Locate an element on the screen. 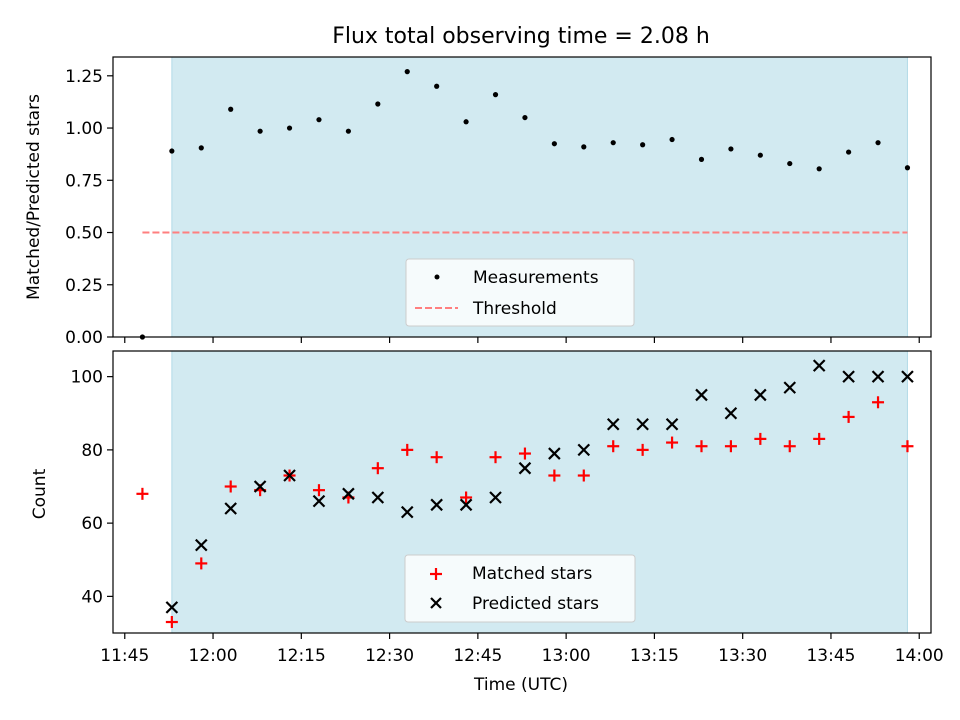 The image size is (960, 720). top-y-tick-label: 0.25 is located at coordinates (84, 286).